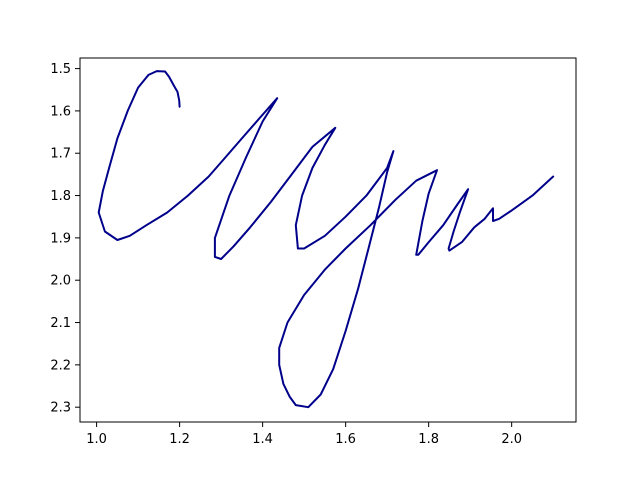 This screenshot has width=640, height=480. I want to click on y-tick-label: 1.6, so click(60, 111).